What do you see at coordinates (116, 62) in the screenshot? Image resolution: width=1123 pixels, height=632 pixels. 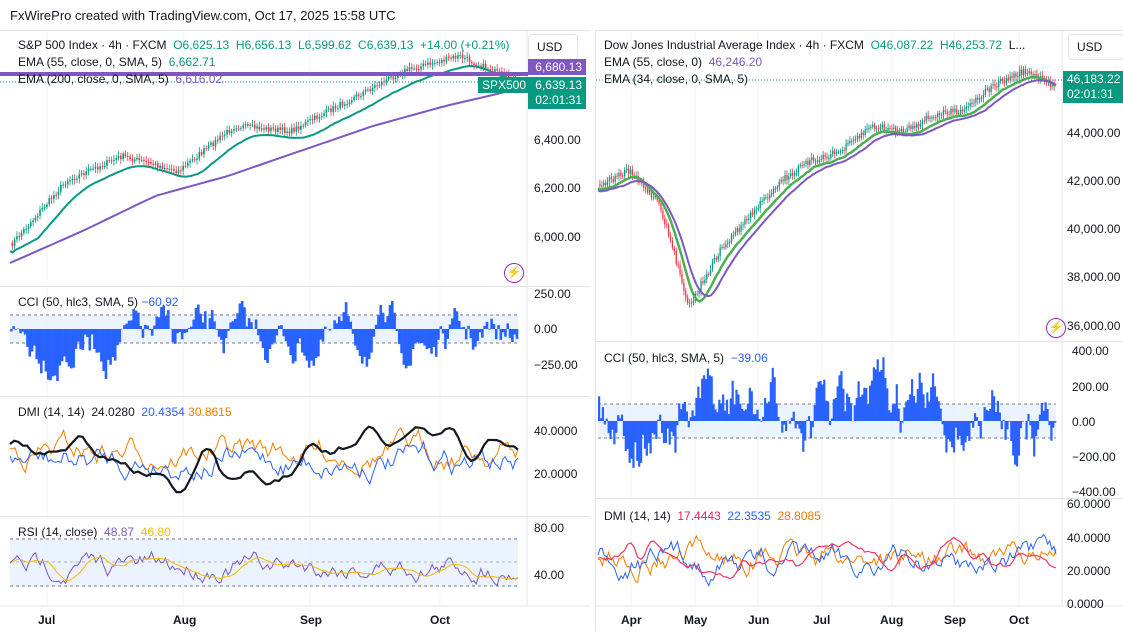 I see `ema55-legend: EMA (55, close, 0, SMA, 5) 6,662.71` at bounding box center [116, 62].